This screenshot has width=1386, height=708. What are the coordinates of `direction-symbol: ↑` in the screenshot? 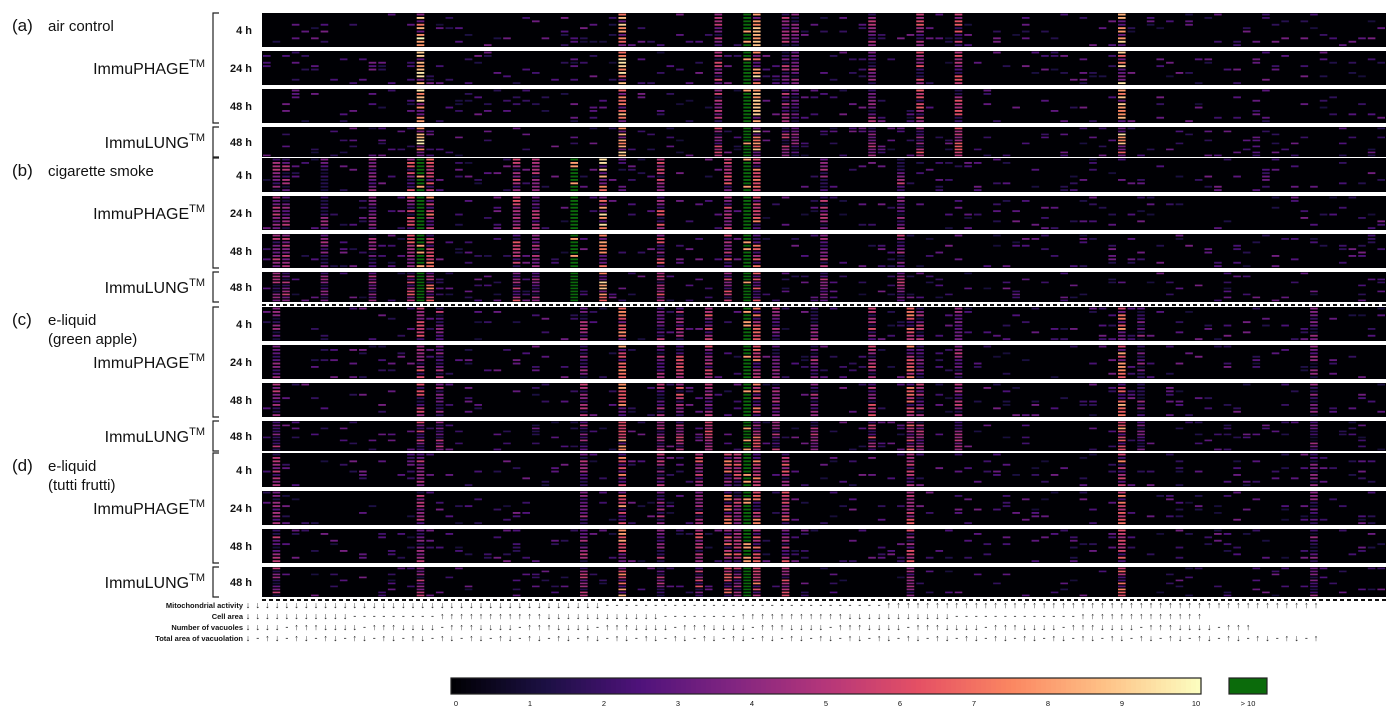 It's located at (762, 627).